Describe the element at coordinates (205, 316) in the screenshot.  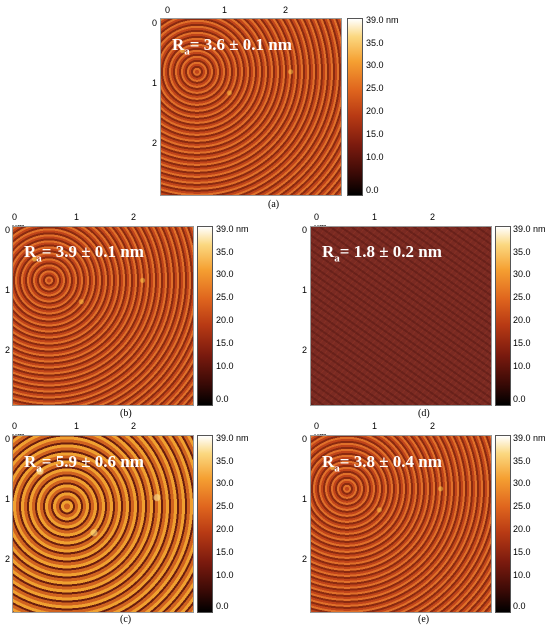
I see `colorbar-b` at that location.